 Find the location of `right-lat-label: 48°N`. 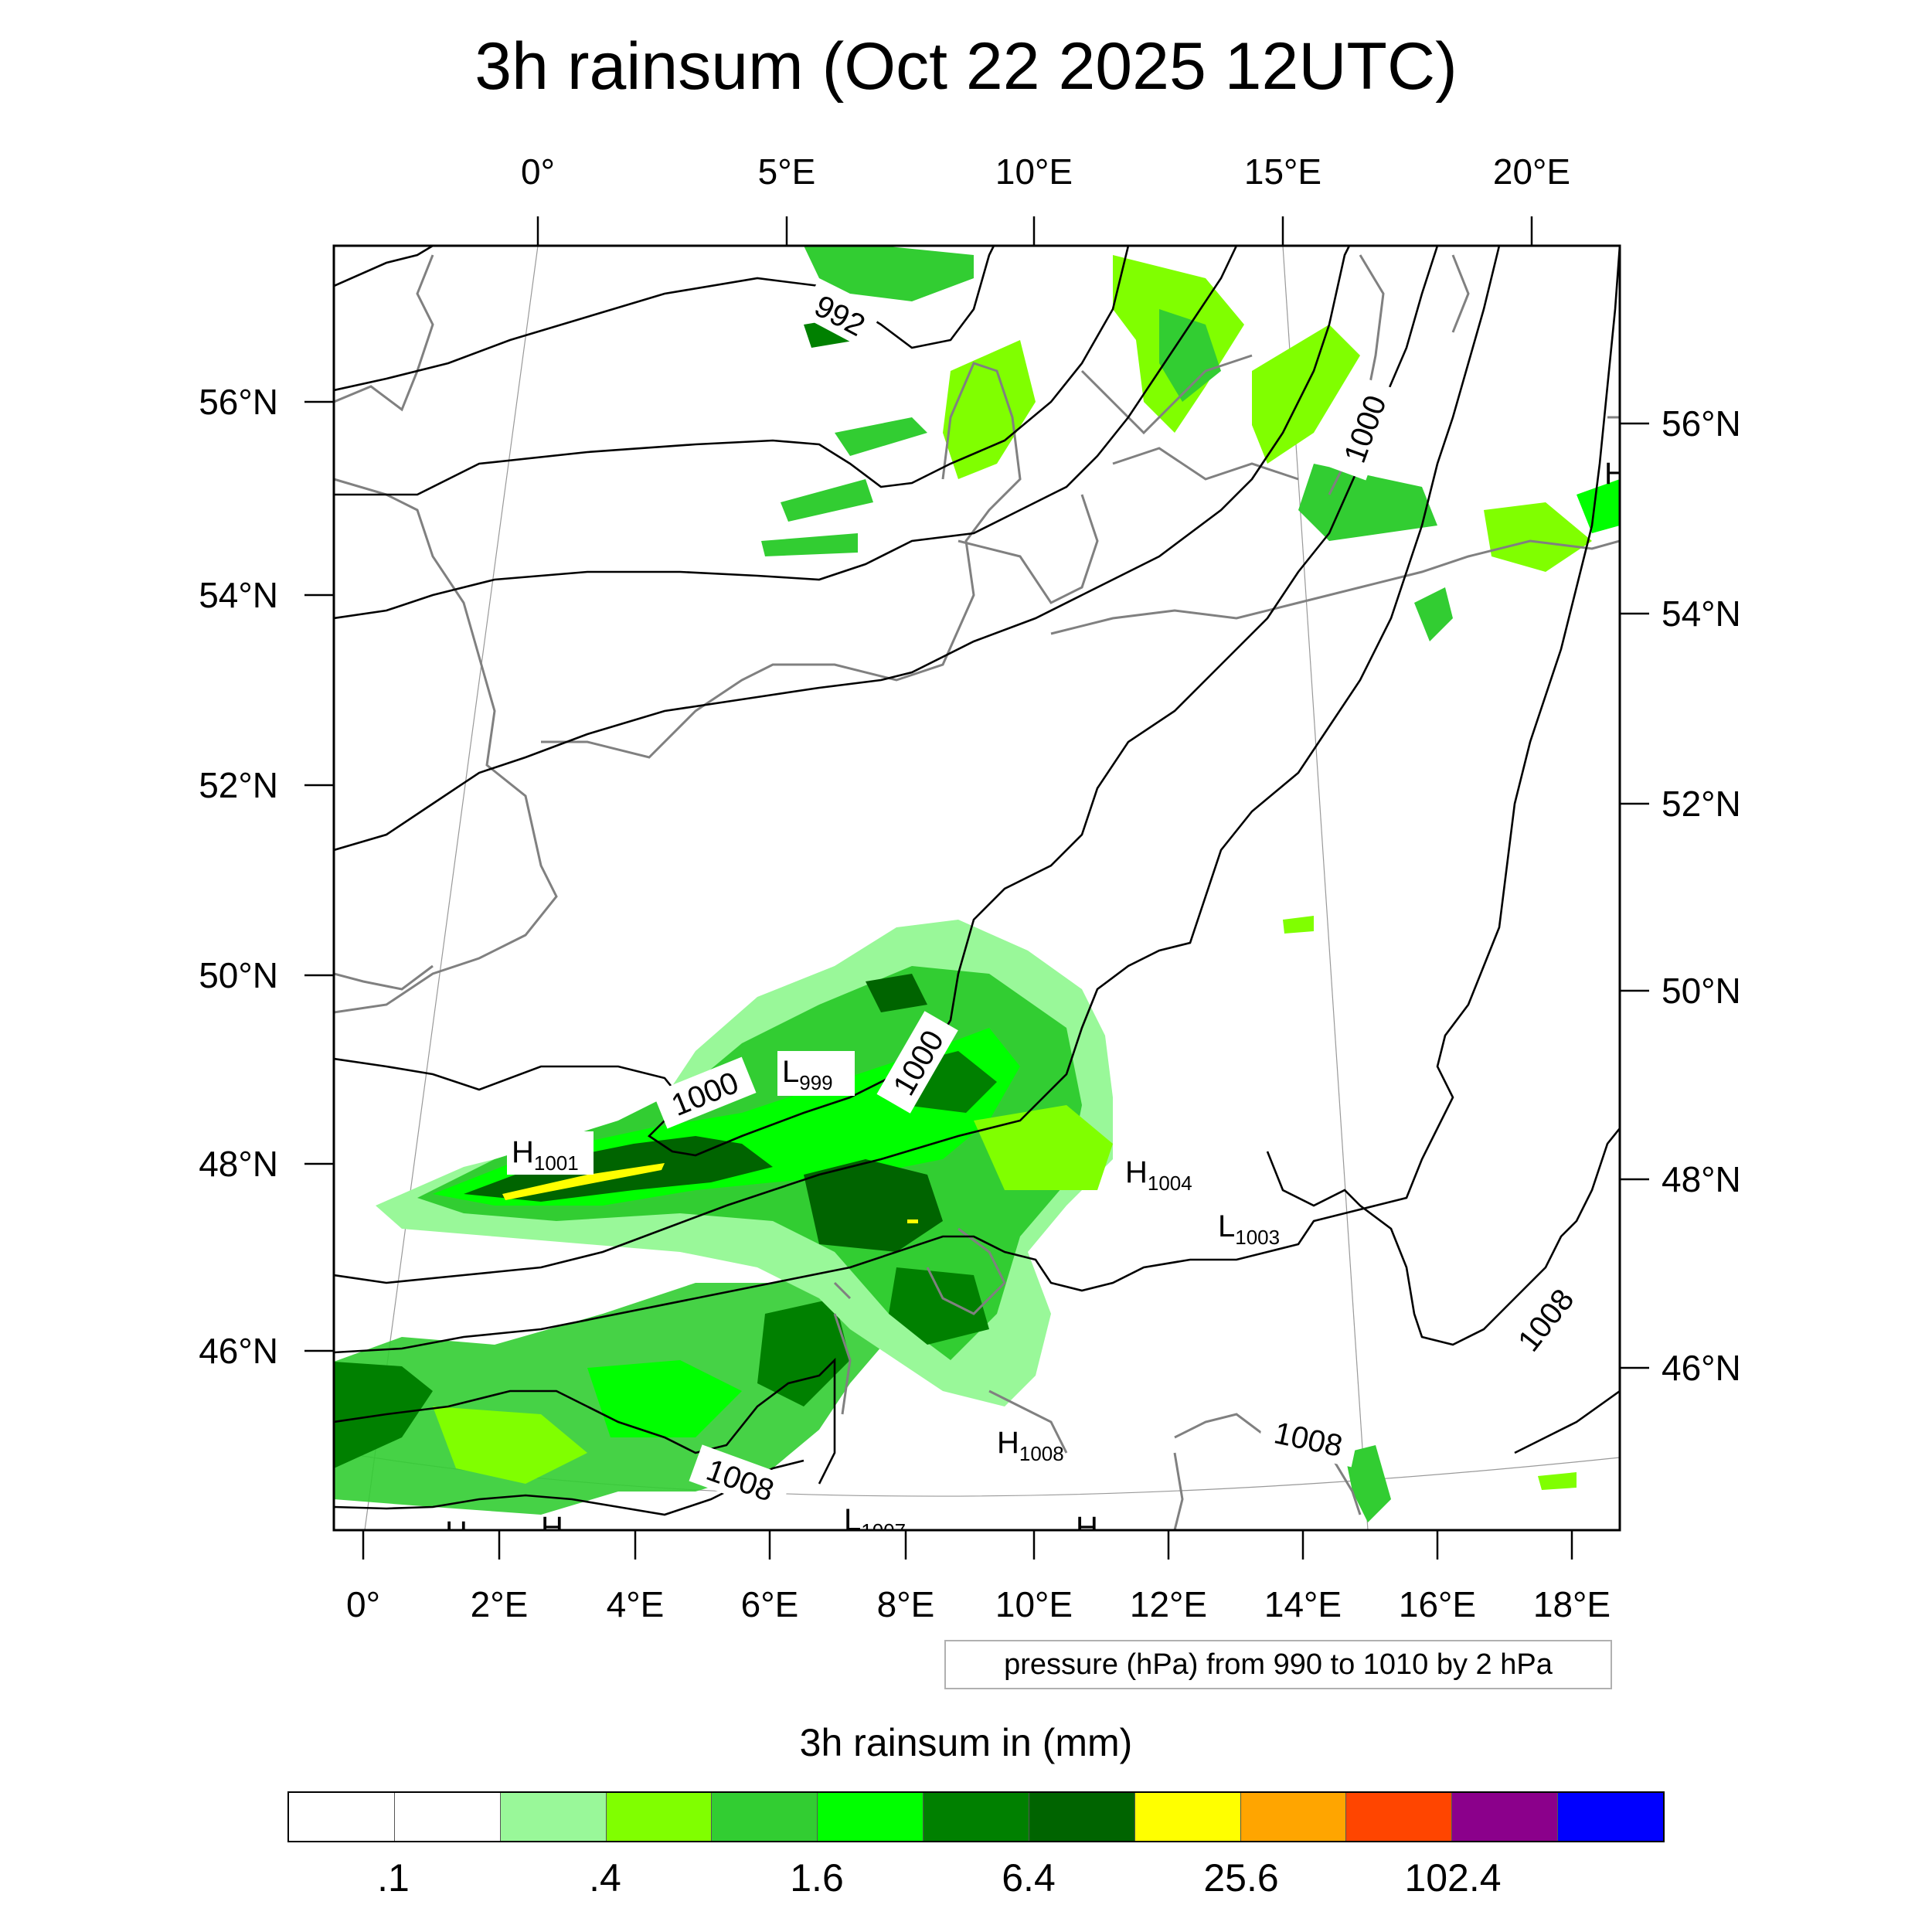

right-lat-label: 48°N is located at coordinates (1701, 1179).